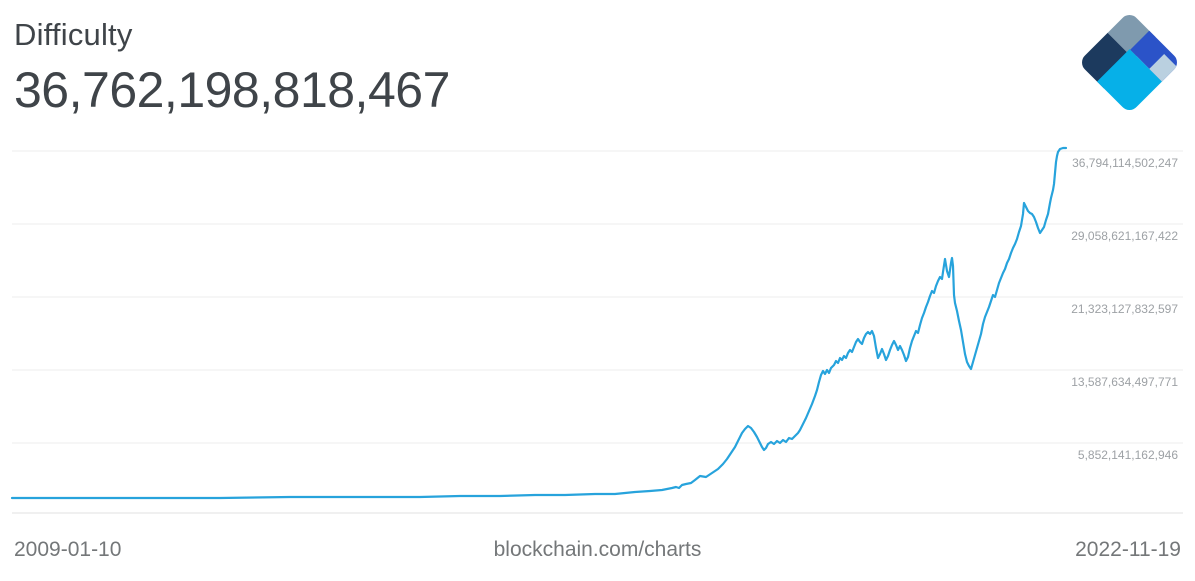 This screenshot has height=581, width=1195. Describe the element at coordinates (1124, 236) in the screenshot. I see `y-axis-label: 29,058,621,167,422` at that location.